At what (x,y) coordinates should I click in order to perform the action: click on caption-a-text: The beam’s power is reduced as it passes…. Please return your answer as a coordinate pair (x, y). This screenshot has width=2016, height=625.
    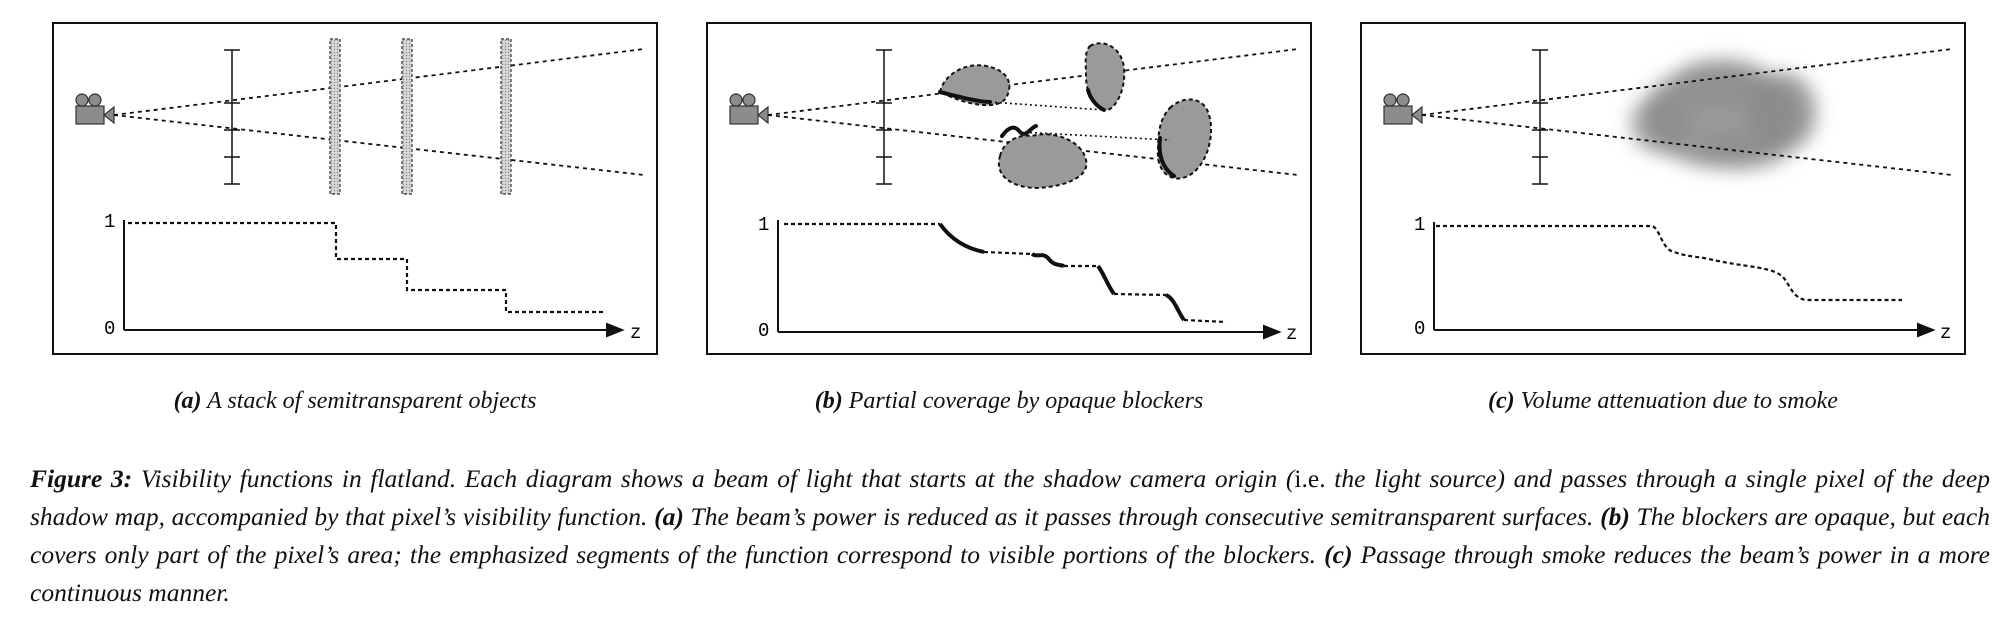
    Looking at the image, I should click on (1142, 516).